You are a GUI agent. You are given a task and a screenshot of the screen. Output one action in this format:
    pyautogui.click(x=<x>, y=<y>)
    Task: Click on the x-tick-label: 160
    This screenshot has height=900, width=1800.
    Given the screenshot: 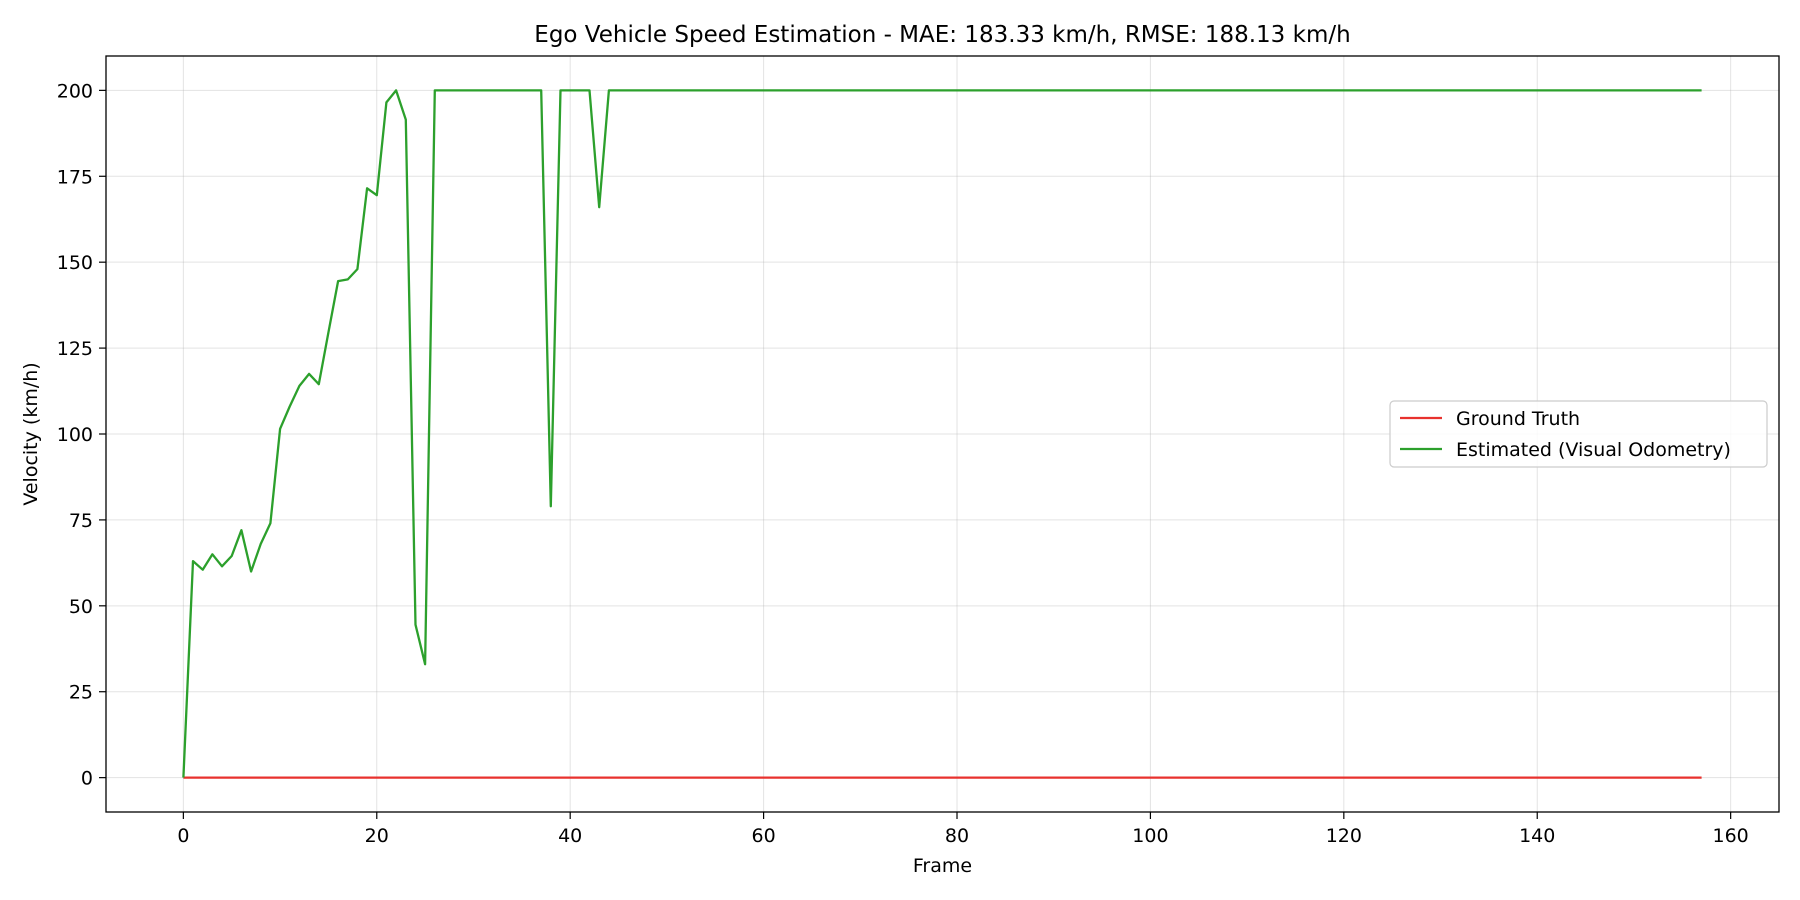 What is the action you would take?
    pyautogui.click(x=1731, y=836)
    